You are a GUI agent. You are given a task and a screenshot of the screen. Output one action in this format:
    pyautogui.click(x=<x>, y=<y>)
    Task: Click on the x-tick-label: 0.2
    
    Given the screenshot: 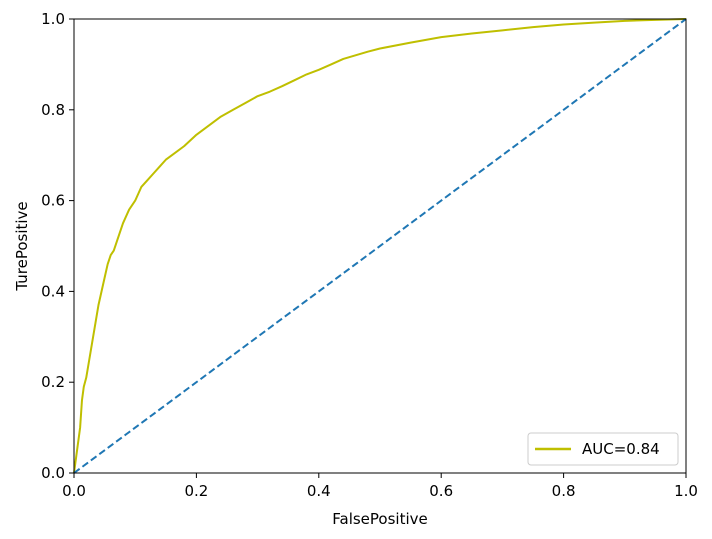 What is the action you would take?
    pyautogui.click(x=196, y=491)
    